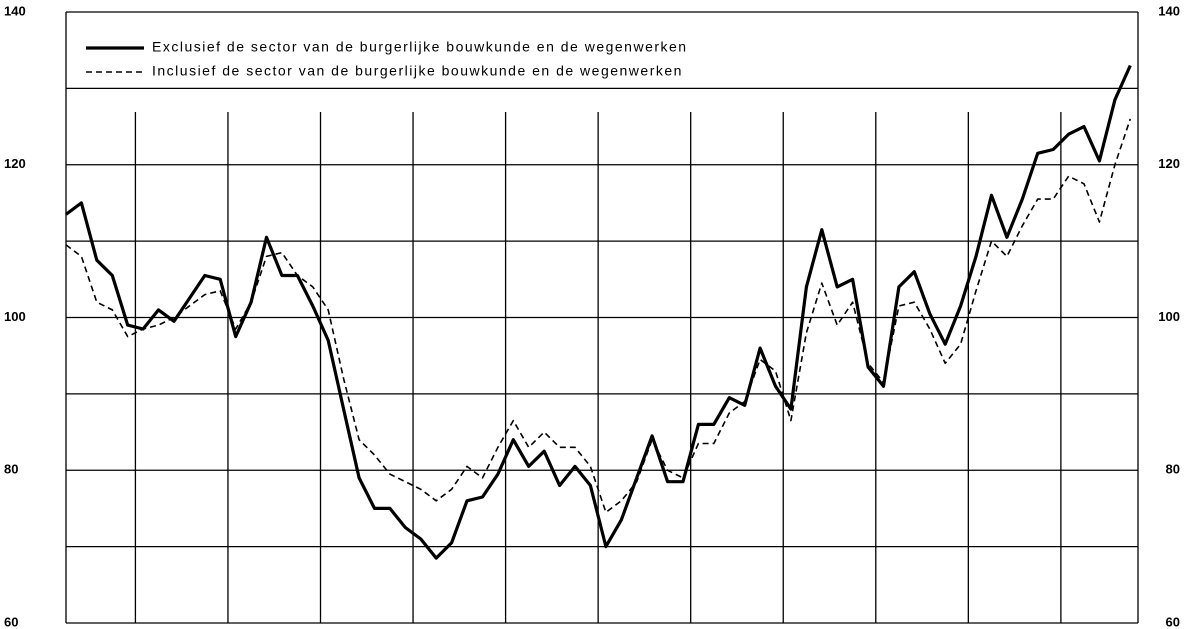 Image resolution: width=1184 pixels, height=629 pixels. I want to click on y-tick-label: 80, so click(11, 469).